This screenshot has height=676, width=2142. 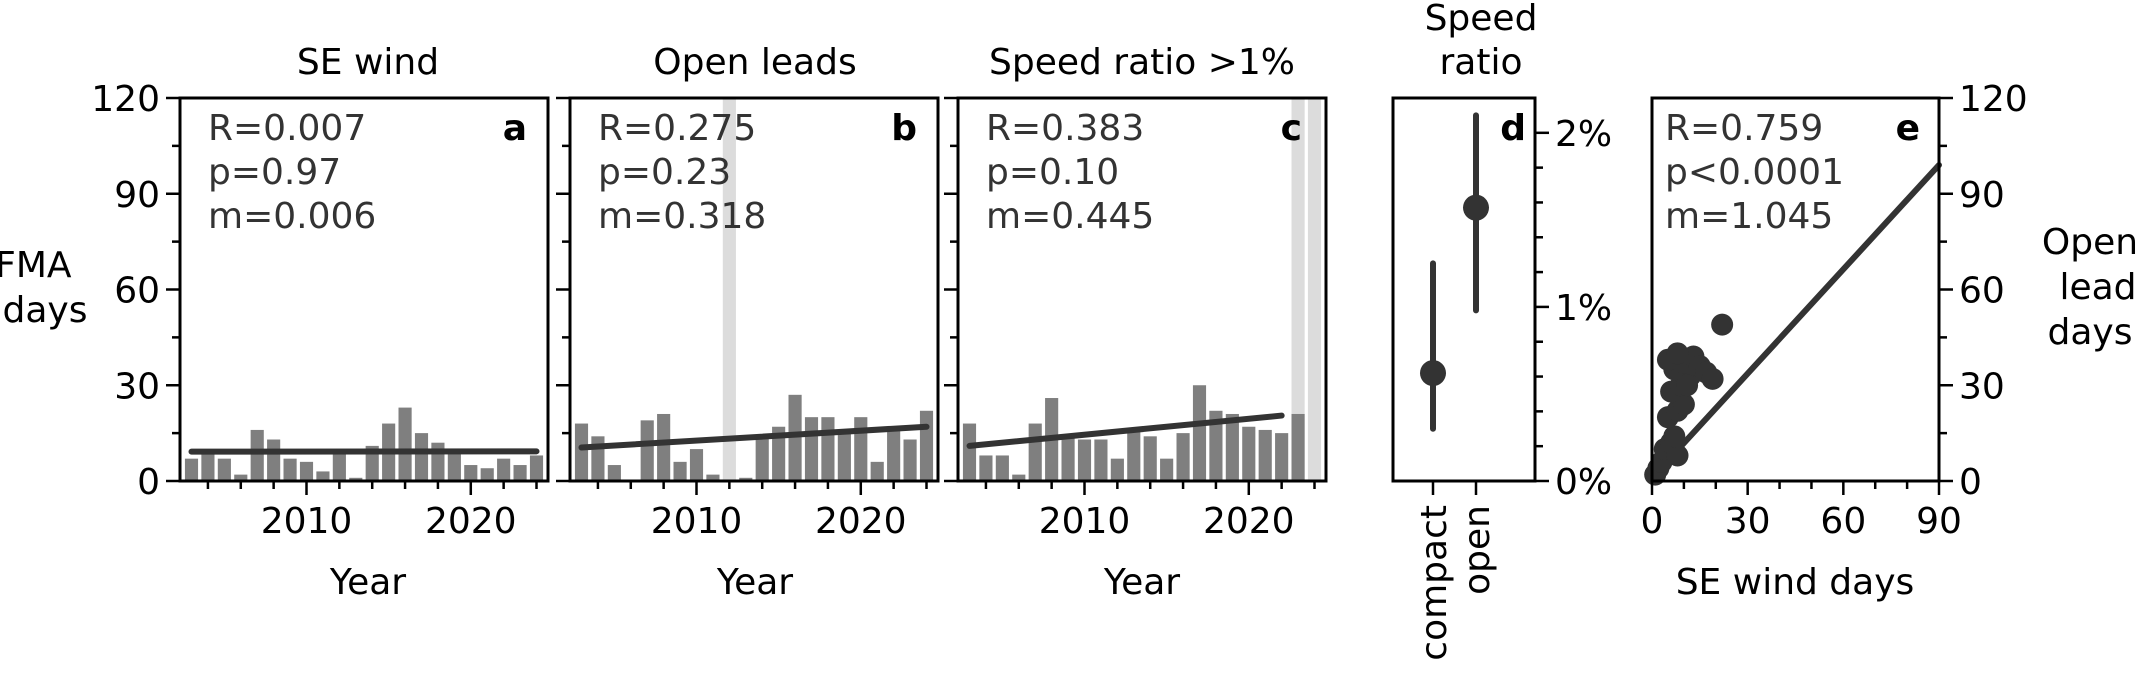 I want to click on panel-d-frame, so click(x=1464, y=289).